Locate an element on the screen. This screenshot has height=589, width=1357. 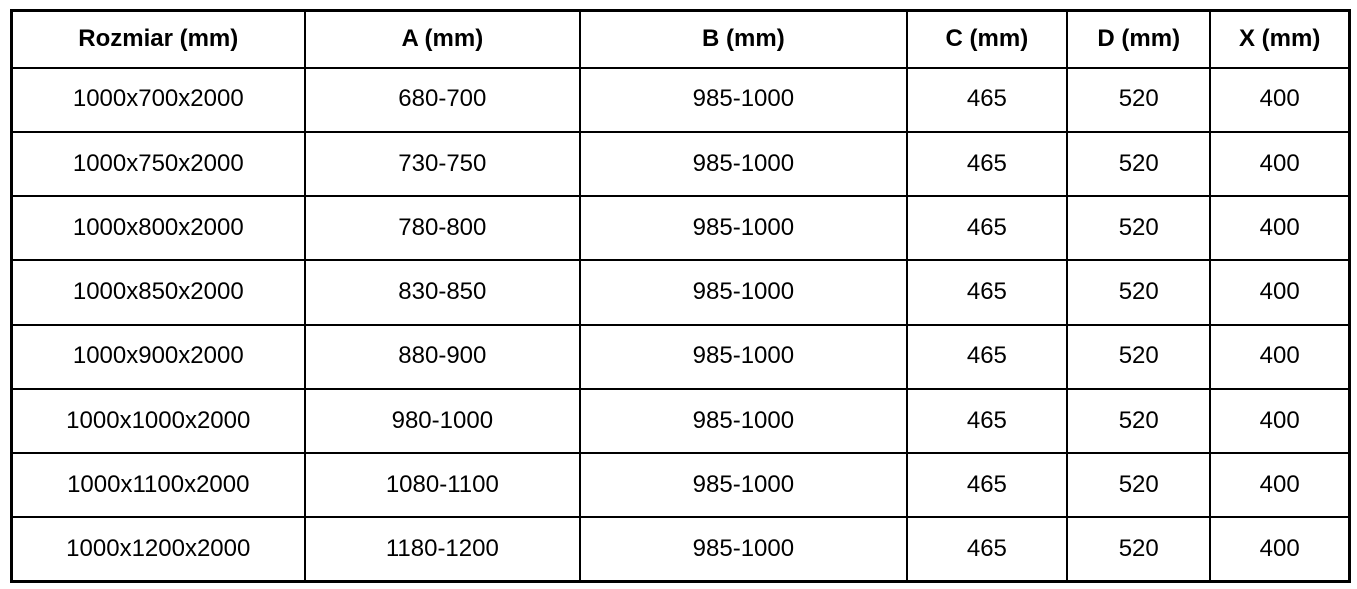
table-row: 1000x750x2000 730-750 985-1000 465 520 400 is located at coordinates (680, 164).